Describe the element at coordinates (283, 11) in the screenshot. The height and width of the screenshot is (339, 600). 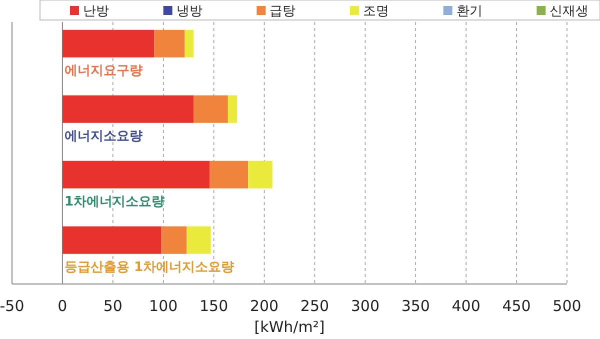
I see `legend-label: 급탕` at that location.